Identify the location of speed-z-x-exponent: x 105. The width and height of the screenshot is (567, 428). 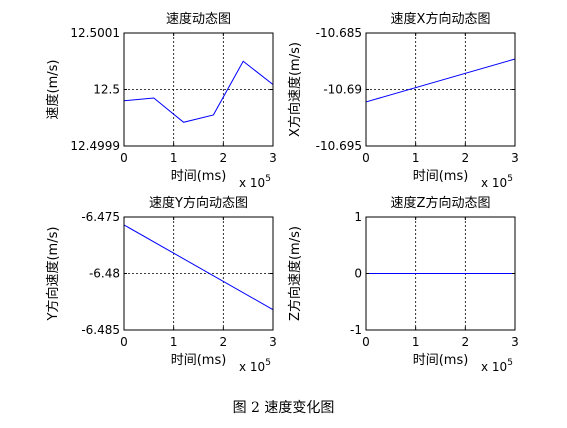
(497, 366).